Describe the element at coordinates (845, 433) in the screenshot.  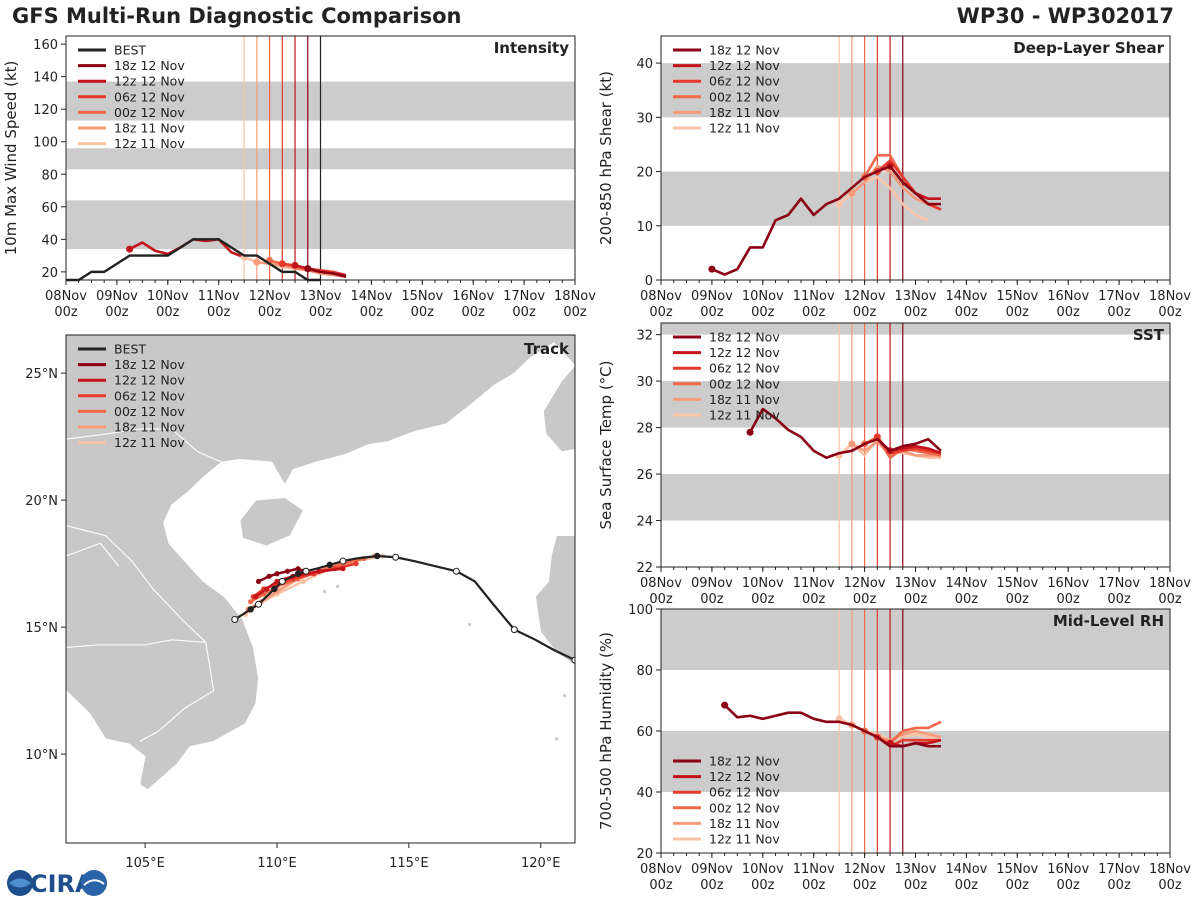
I see `series-line` at that location.